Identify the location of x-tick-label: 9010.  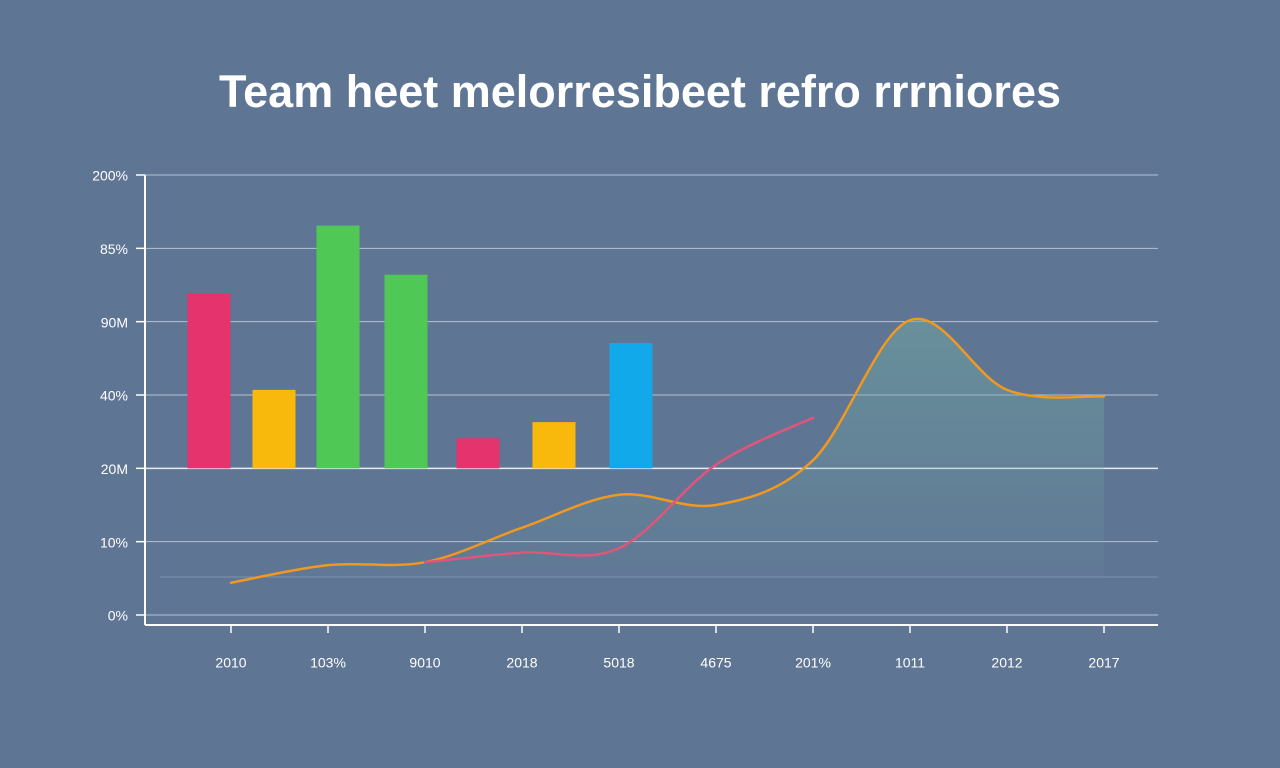
(424, 663).